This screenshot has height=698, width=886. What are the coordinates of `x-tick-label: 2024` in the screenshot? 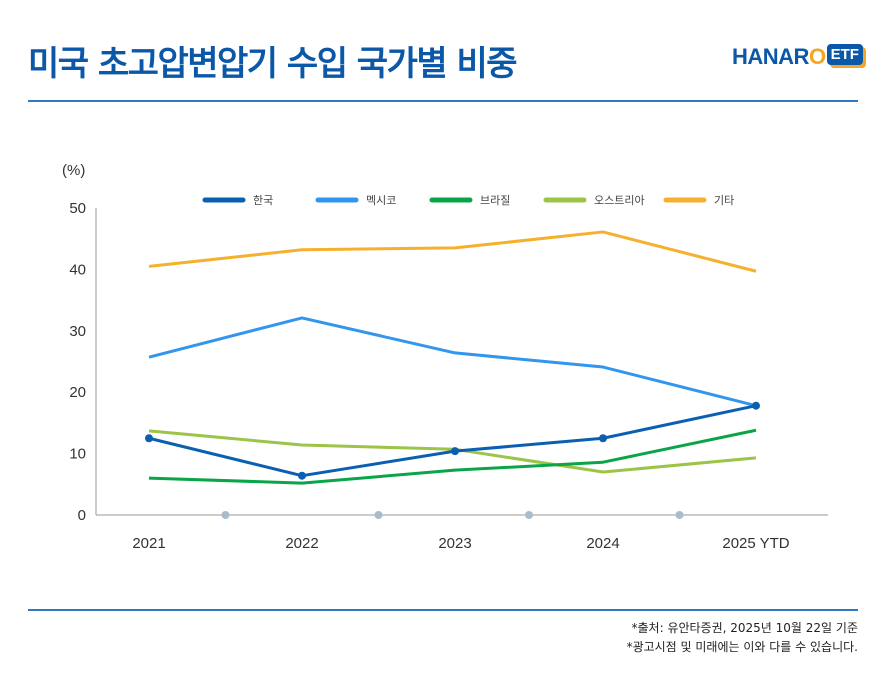 It's located at (602, 543).